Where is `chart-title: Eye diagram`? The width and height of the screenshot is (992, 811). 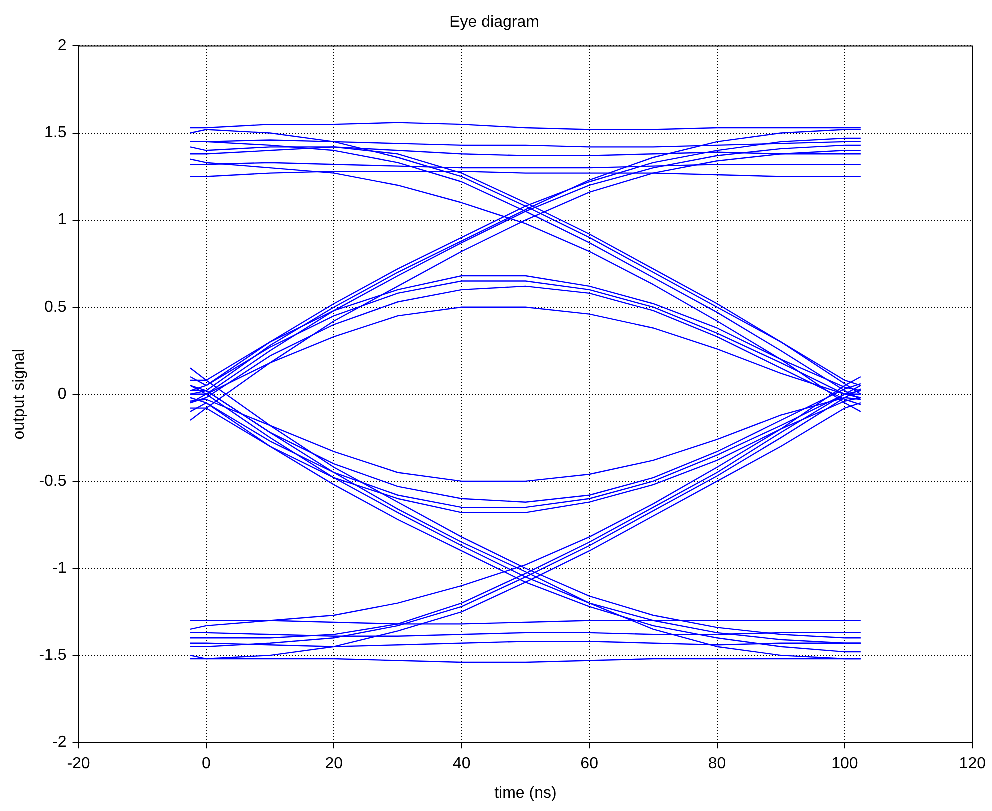 chart-title: Eye diagram is located at coordinates (495, 23).